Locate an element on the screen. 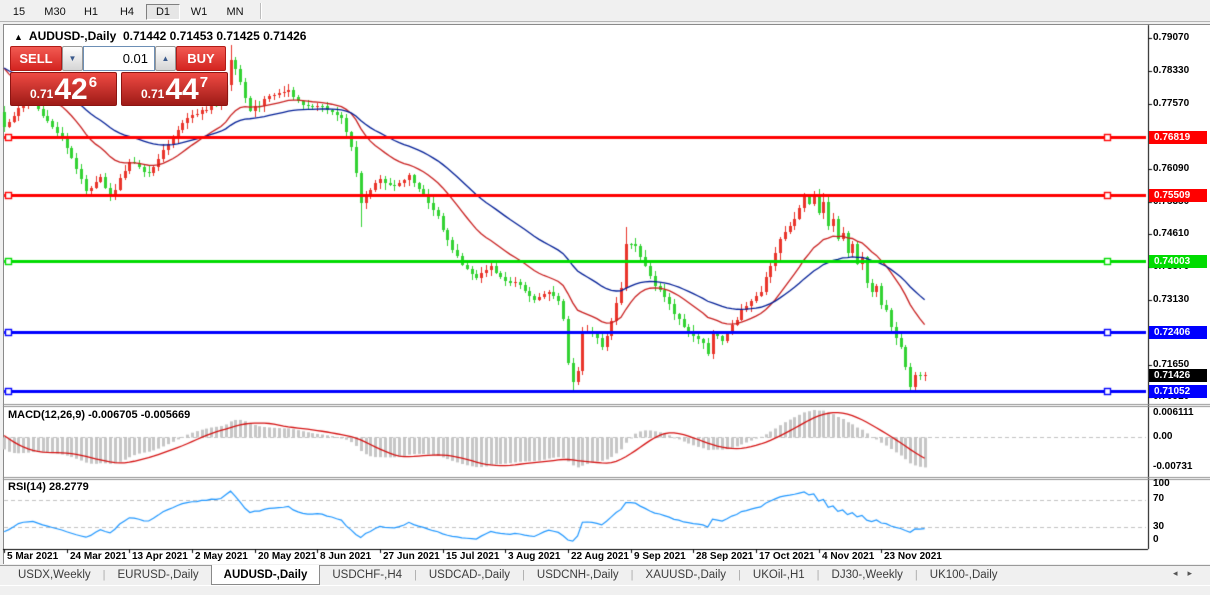 The height and width of the screenshot is (595, 1210). date-axis-label: 2 May 2021 is located at coordinates (221, 556).